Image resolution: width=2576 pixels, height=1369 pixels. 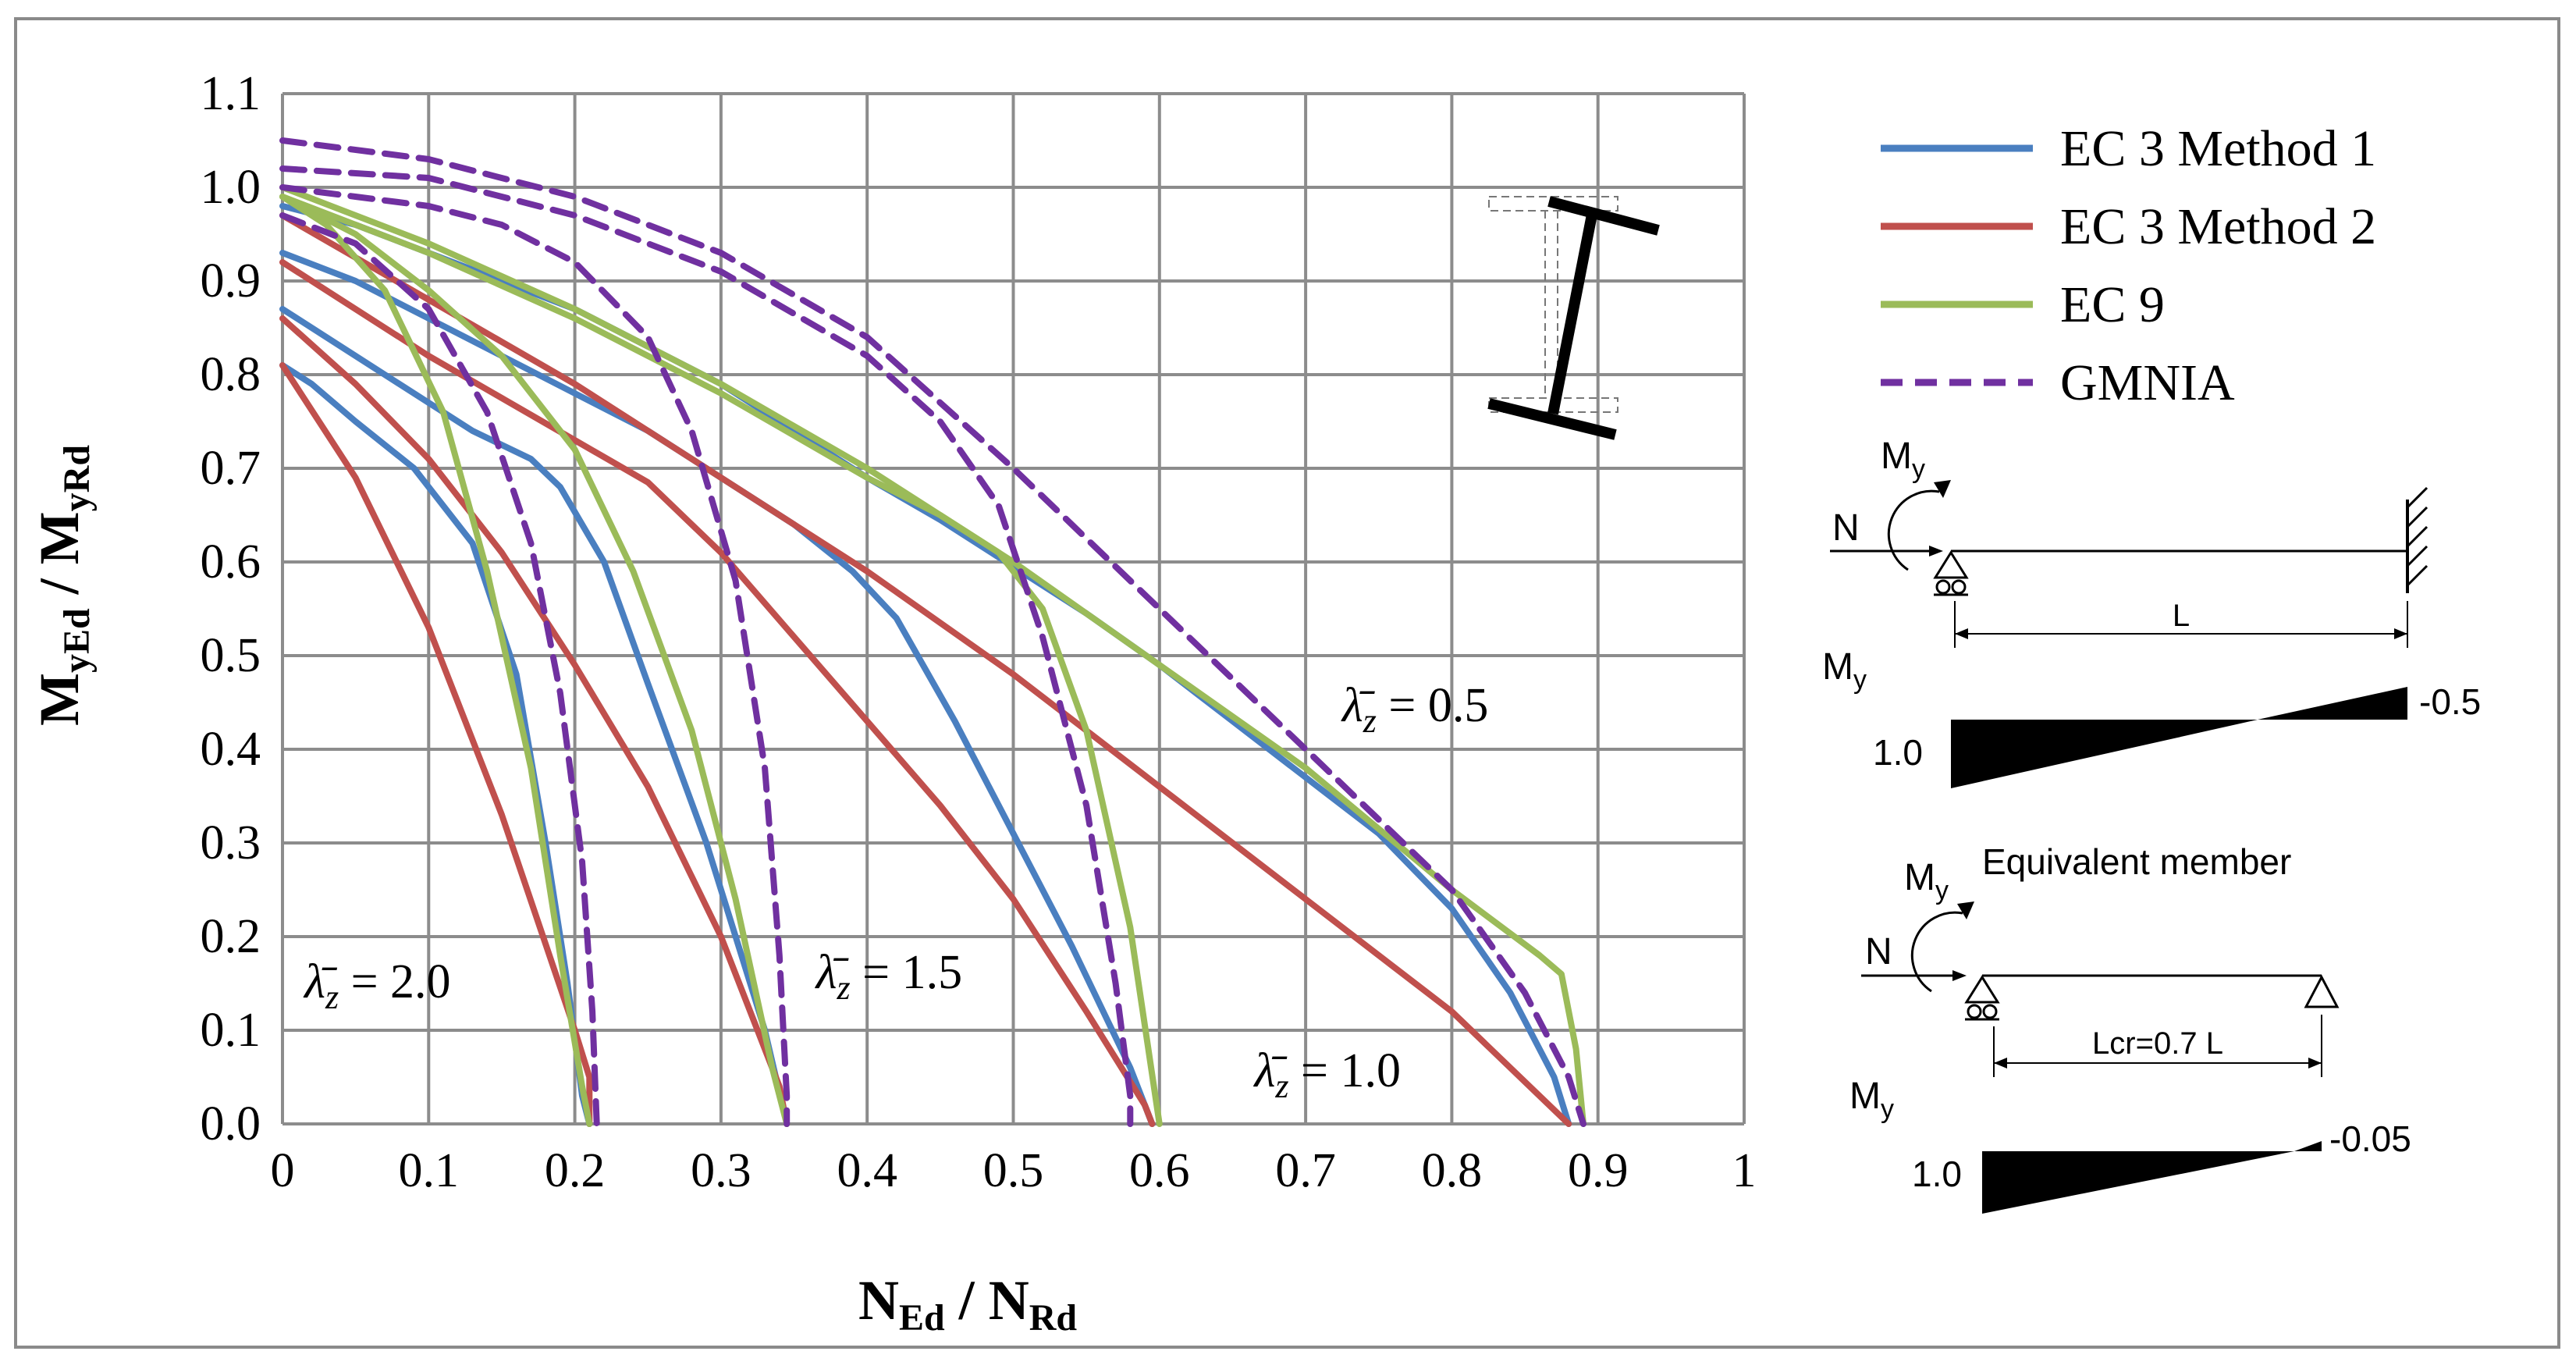 I want to click on slenderness-label: λ̄z = 1.0, so click(x=1327, y=1074).